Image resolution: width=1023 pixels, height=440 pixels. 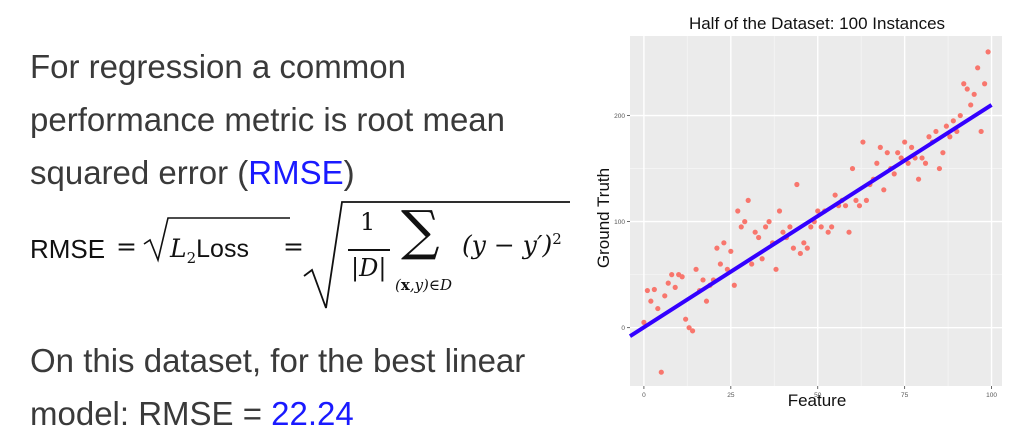 What do you see at coordinates (991, 395) in the screenshot?
I see `x-tick-label: 100` at bounding box center [991, 395].